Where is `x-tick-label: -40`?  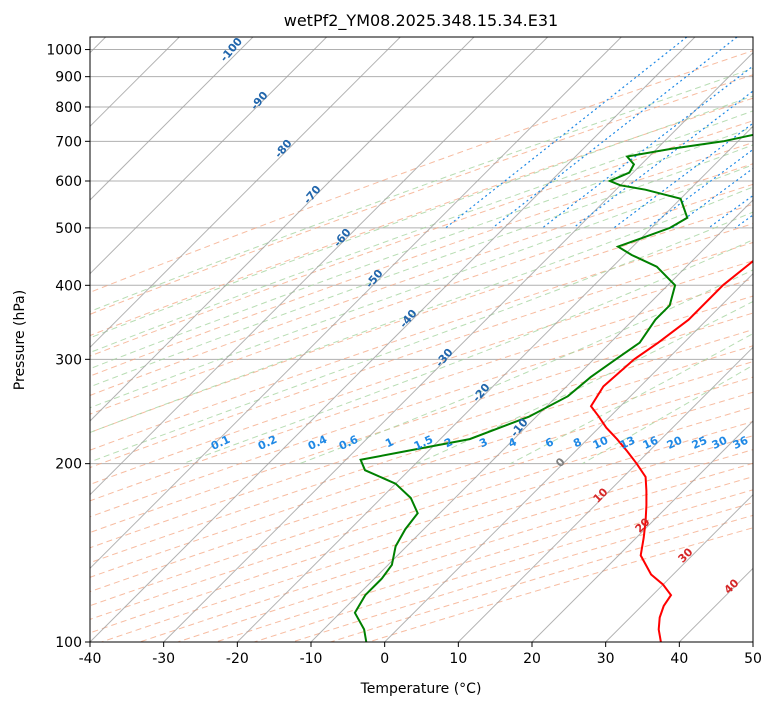 x-tick-label: -40 is located at coordinates (90, 659).